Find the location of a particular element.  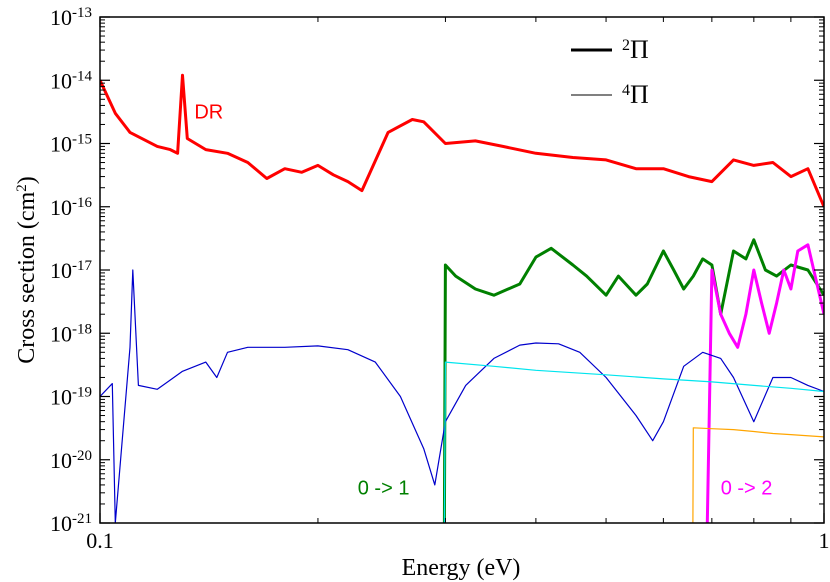

annotation-2: 0 -> 2 is located at coordinates (747, 489).